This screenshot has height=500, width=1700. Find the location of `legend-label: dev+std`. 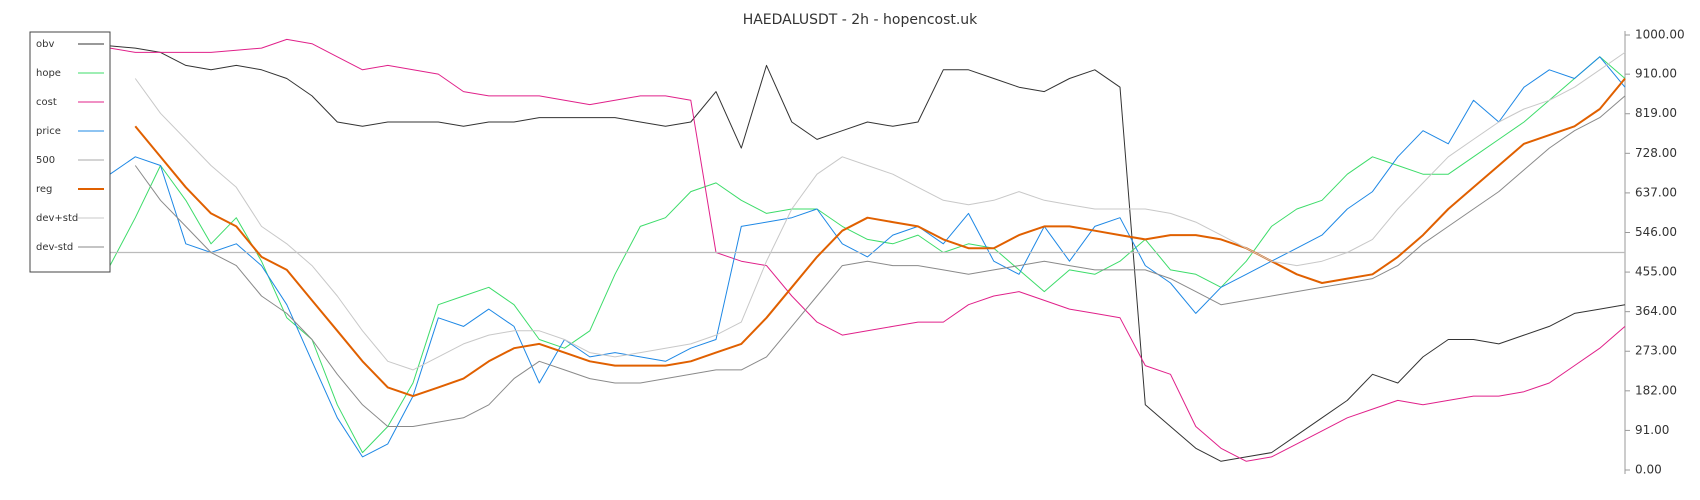

legend-label: dev+std is located at coordinates (57, 218).